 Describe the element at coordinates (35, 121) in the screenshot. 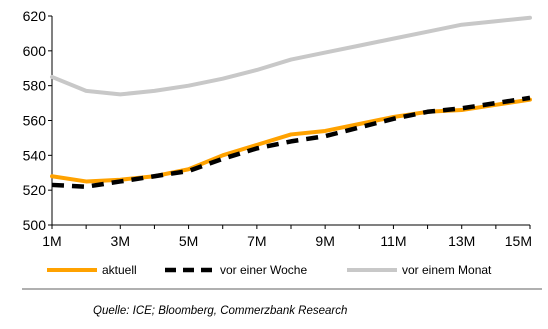

I see `y-tick-label: 560` at that location.